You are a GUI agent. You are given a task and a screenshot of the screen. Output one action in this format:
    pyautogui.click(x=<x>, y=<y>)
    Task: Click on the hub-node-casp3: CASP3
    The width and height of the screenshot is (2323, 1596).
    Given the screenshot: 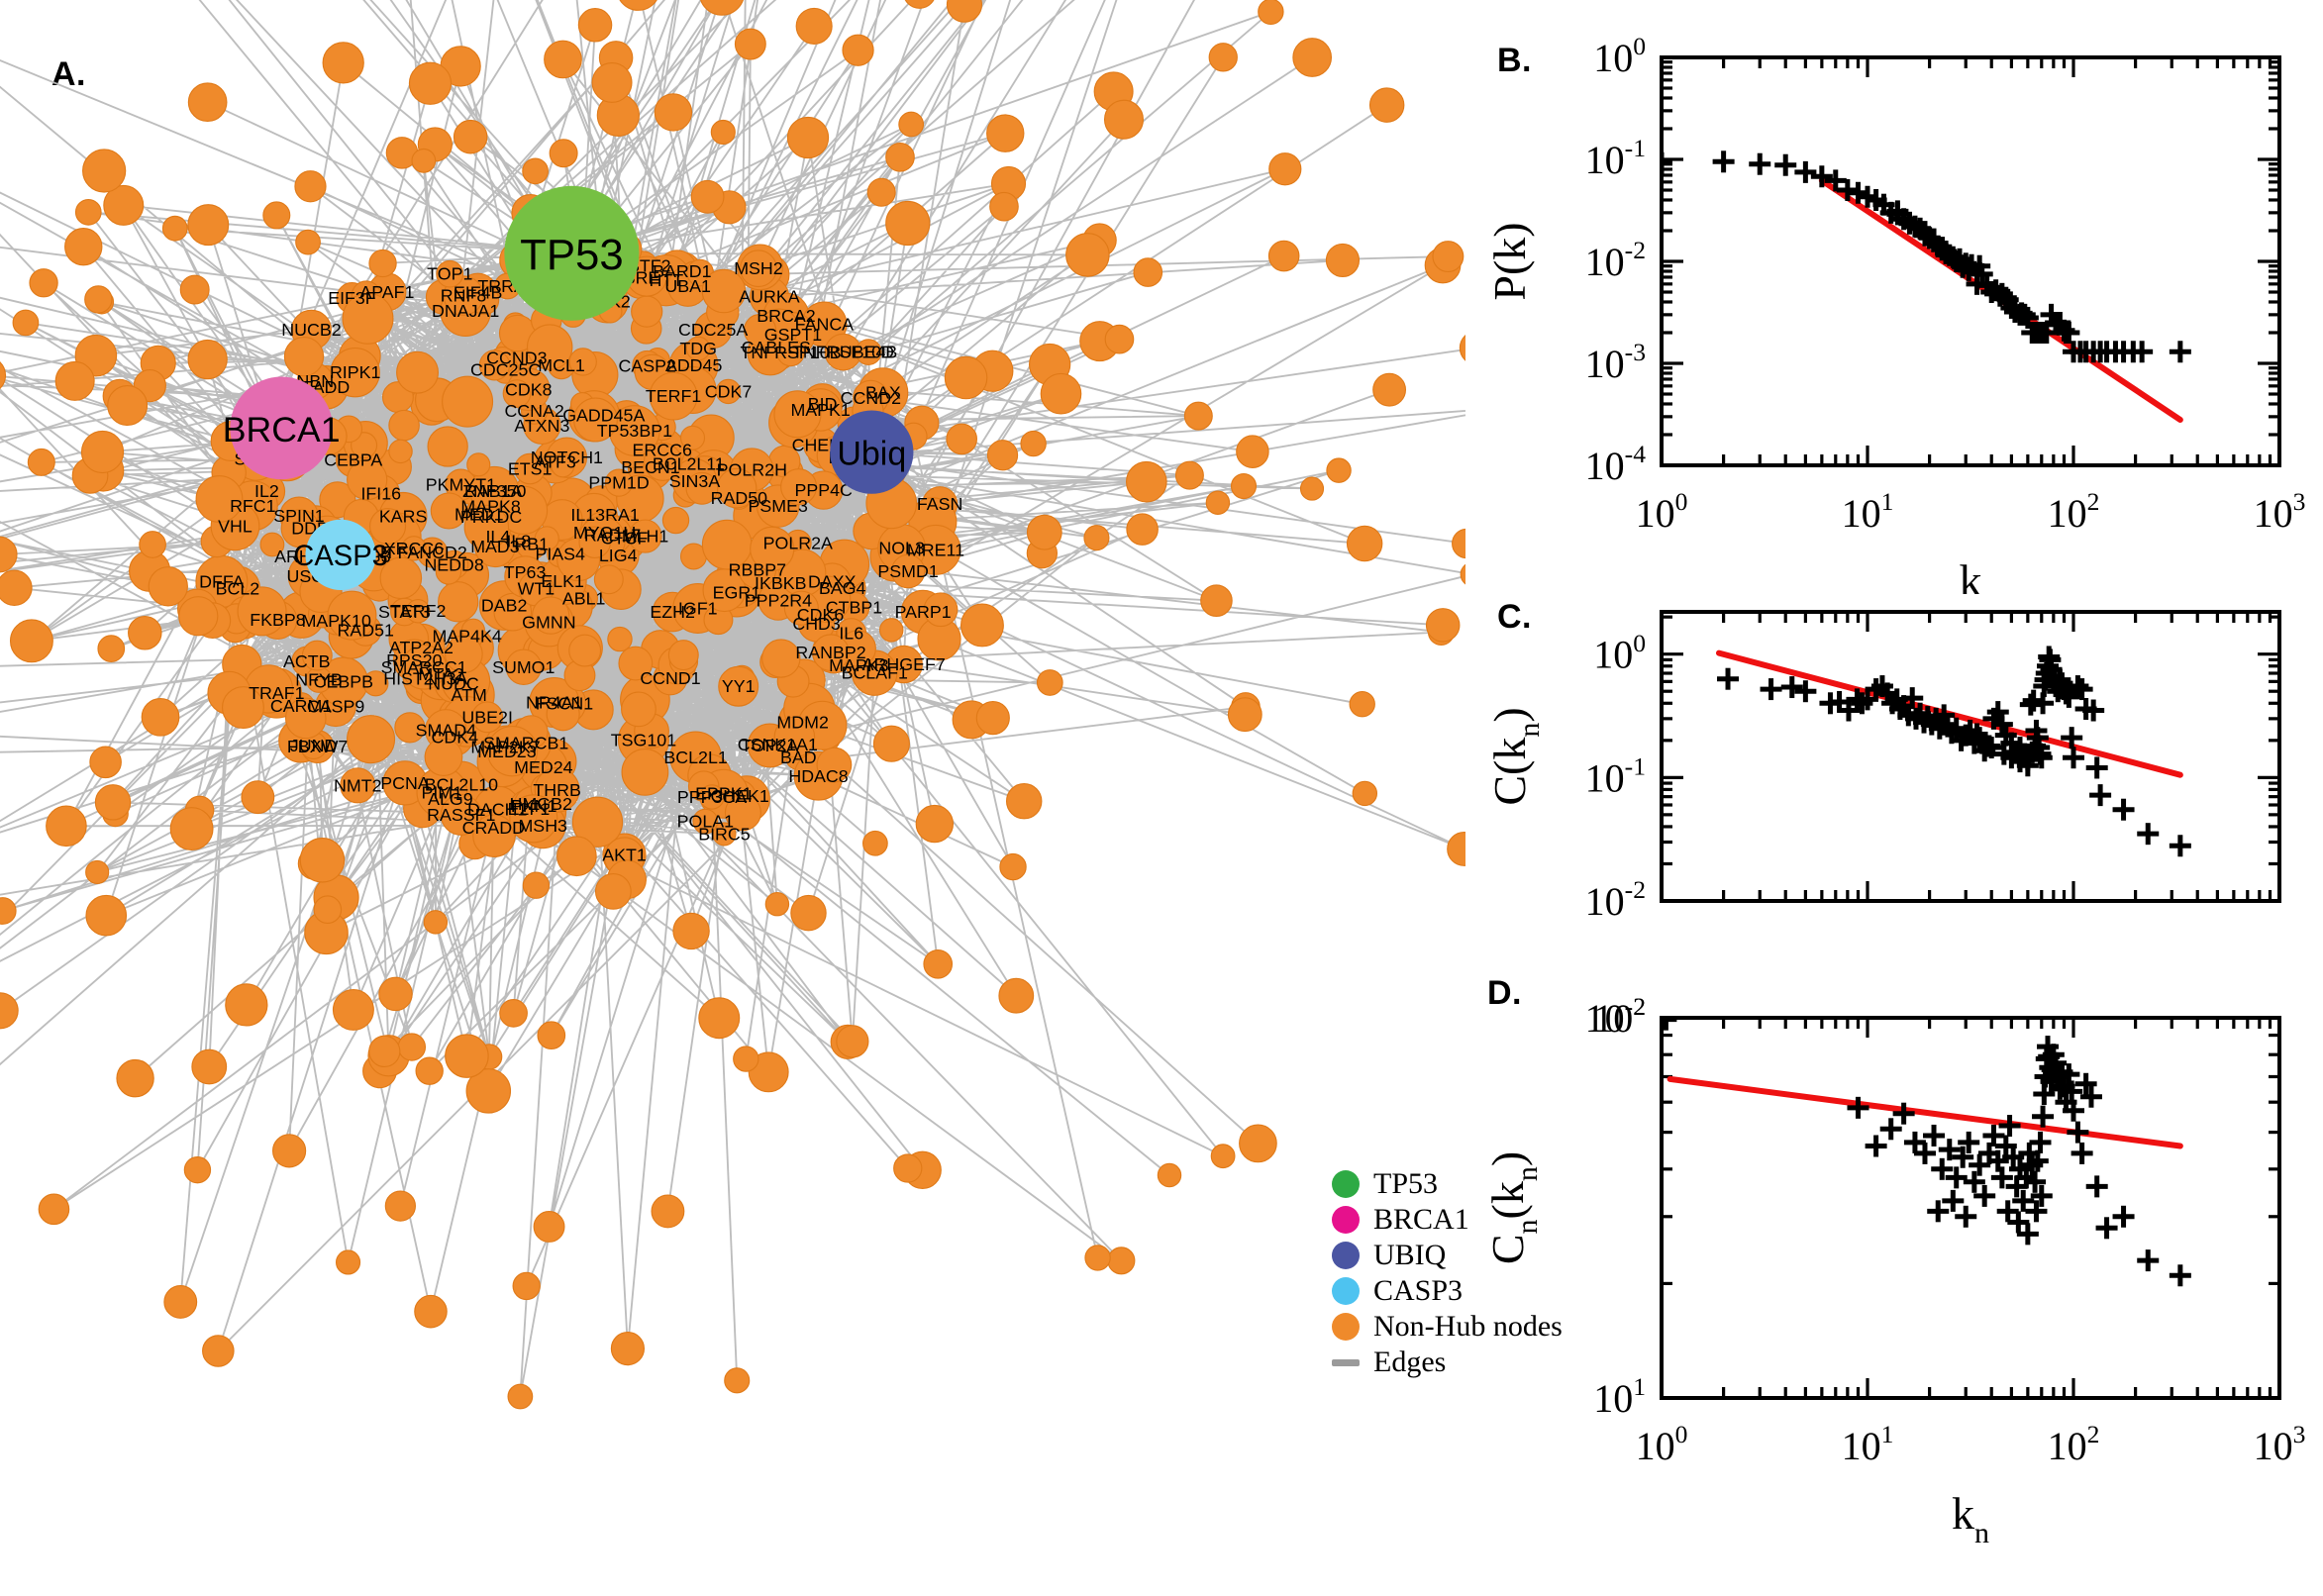 What is the action you would take?
    pyautogui.click(x=340, y=555)
    